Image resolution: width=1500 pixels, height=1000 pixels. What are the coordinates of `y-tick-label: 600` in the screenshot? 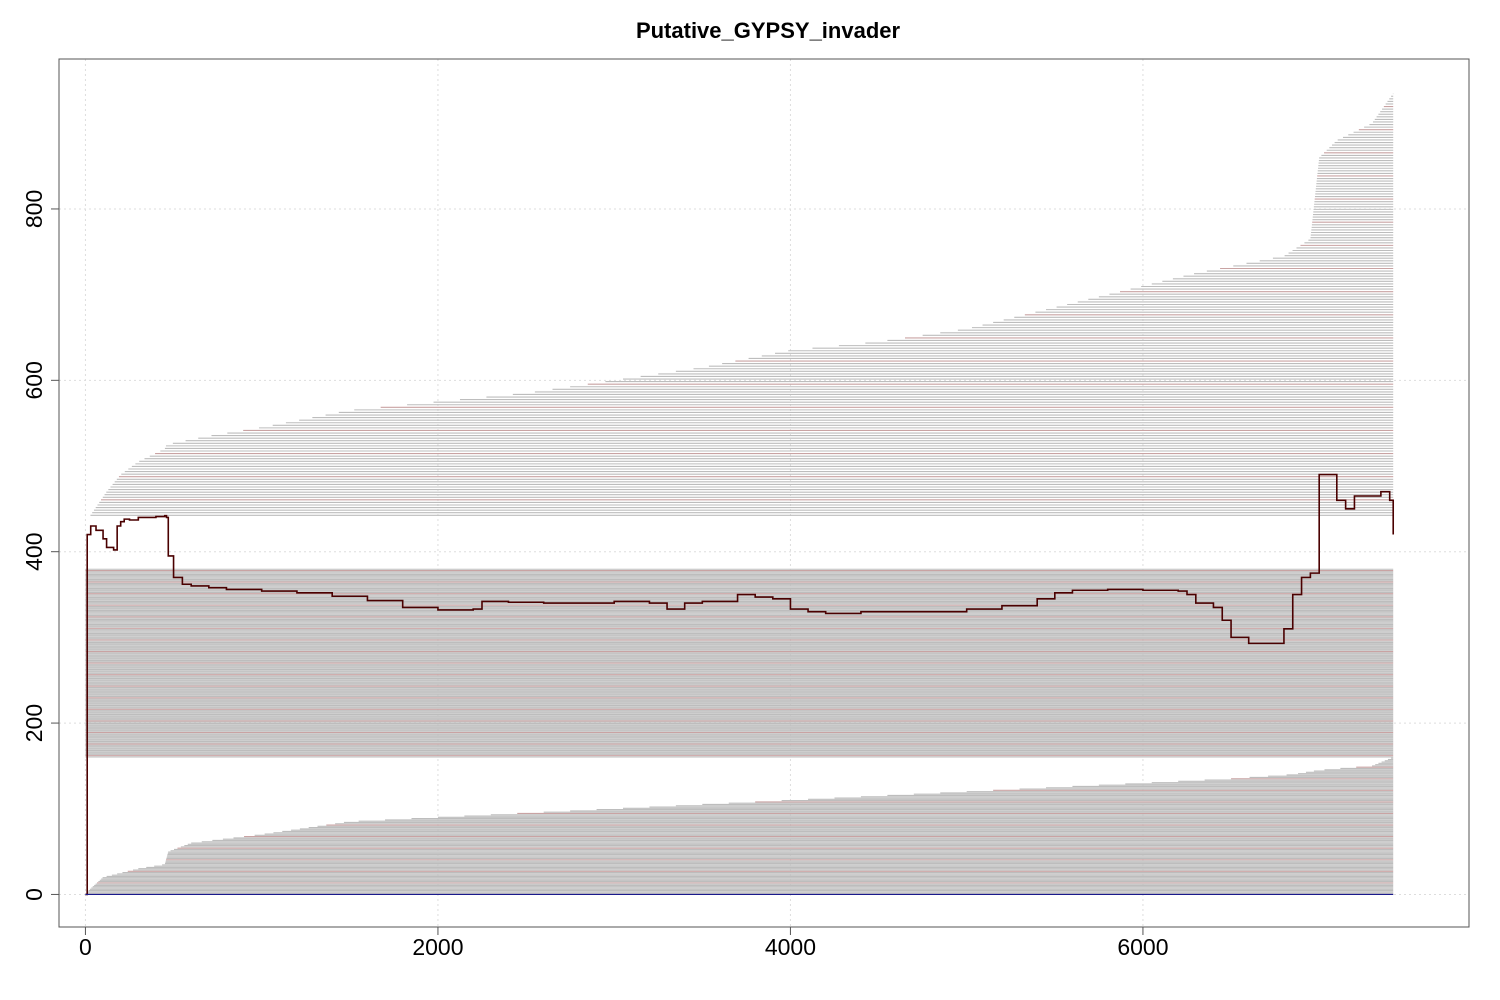 It's located at (34, 380).